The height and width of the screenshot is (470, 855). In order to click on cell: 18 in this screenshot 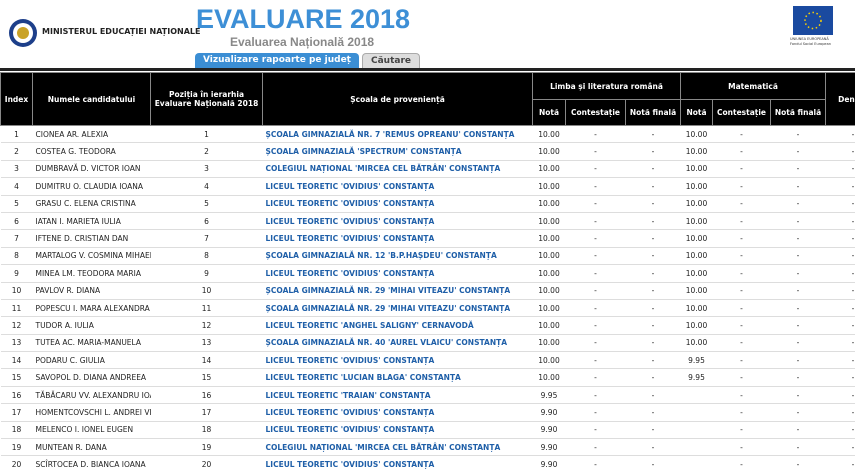, I will do `click(206, 430)`.